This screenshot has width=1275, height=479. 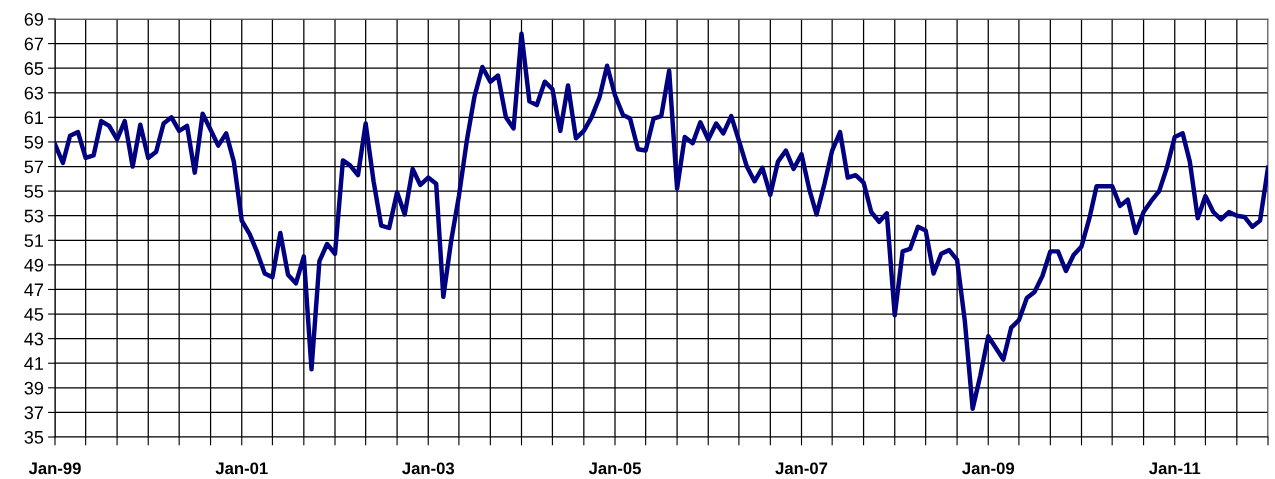 What do you see at coordinates (34, 241) in the screenshot?
I see `y-tick-label: 51` at bounding box center [34, 241].